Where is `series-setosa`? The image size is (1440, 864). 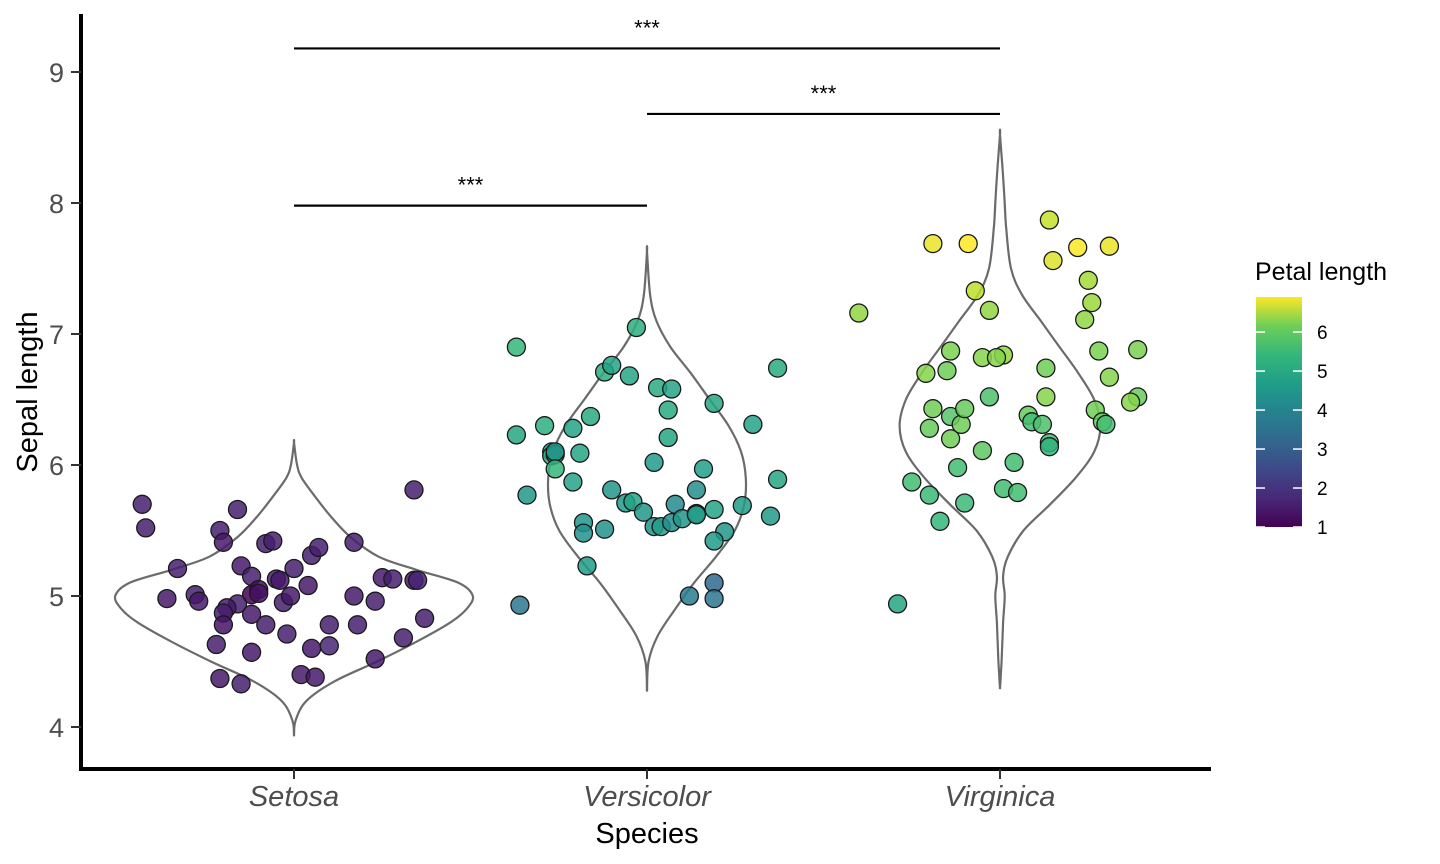
series-setosa is located at coordinates (283, 587).